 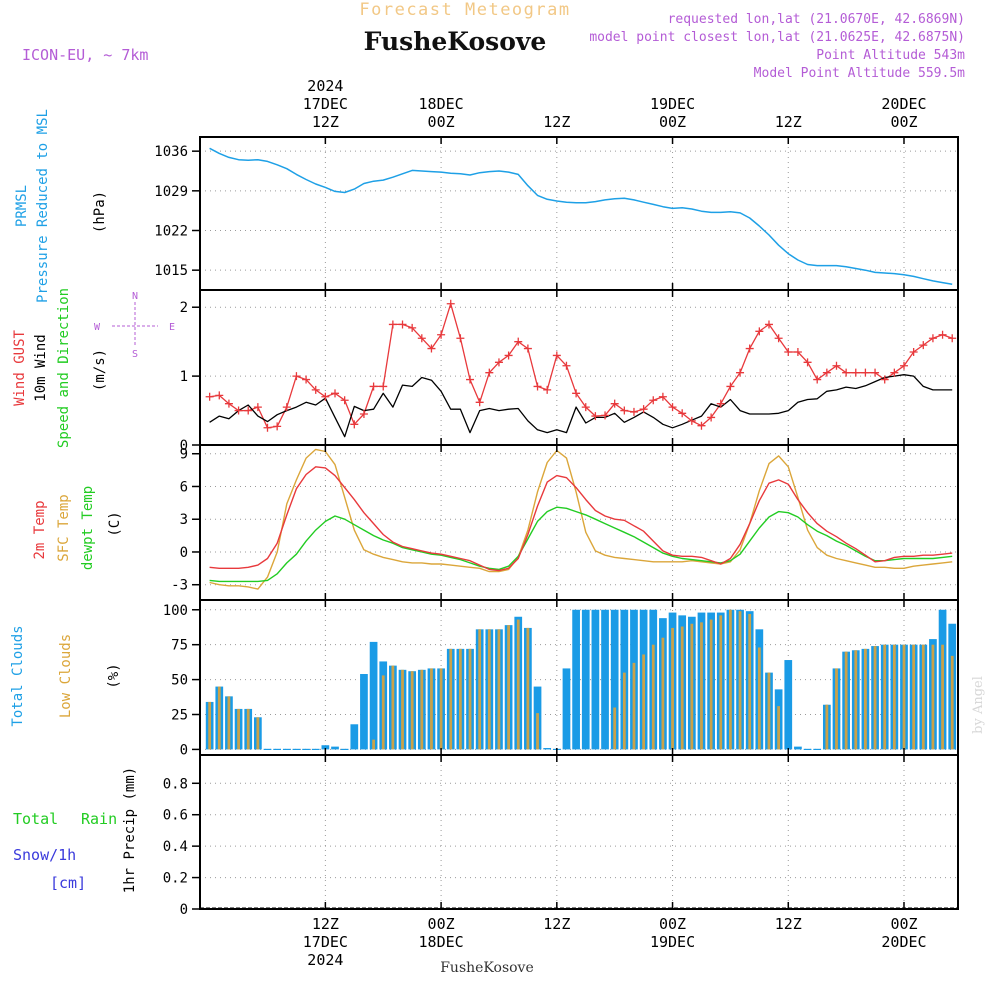 What do you see at coordinates (978, 705) in the screenshot?
I see `watermark: by Angel` at bounding box center [978, 705].